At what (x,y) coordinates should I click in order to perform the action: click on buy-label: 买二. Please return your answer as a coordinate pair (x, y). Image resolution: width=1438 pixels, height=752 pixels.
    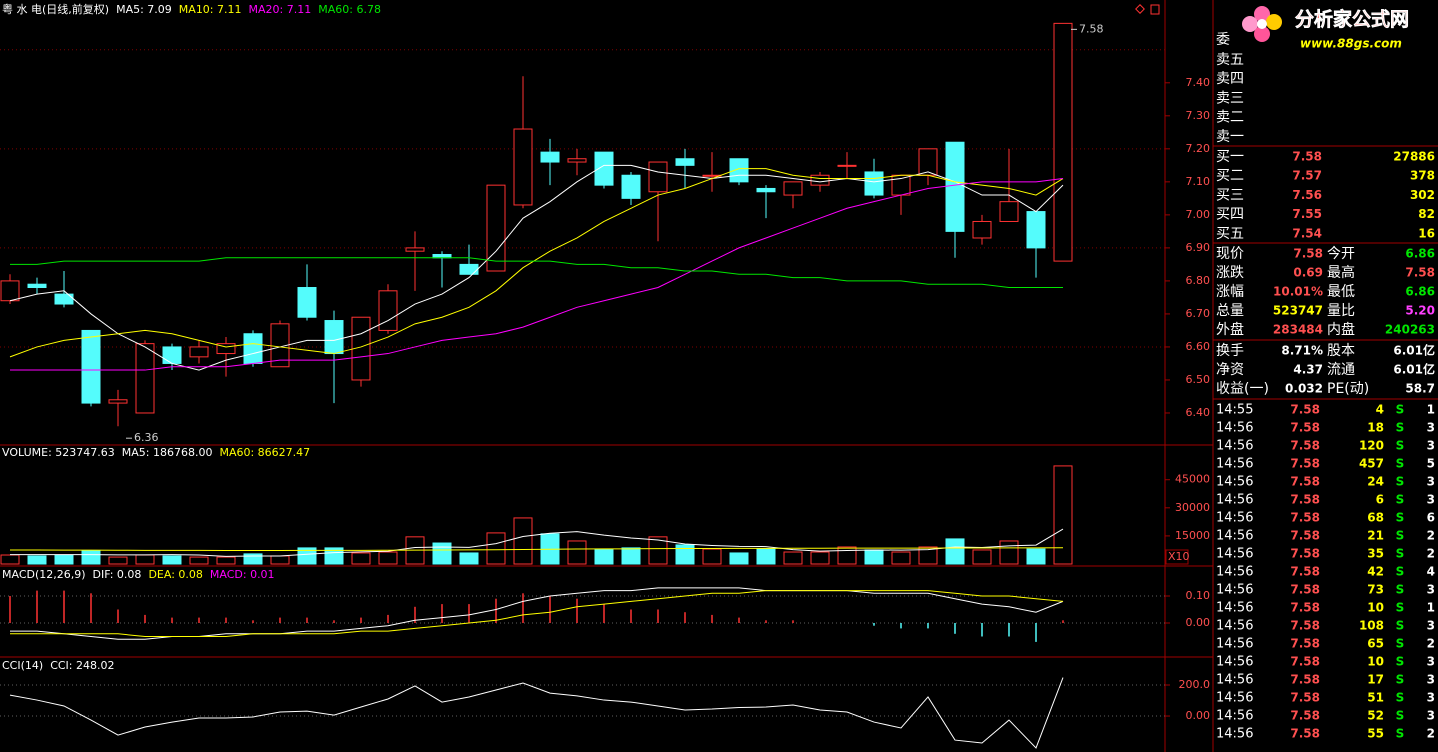
    Looking at the image, I should click on (1230, 176).